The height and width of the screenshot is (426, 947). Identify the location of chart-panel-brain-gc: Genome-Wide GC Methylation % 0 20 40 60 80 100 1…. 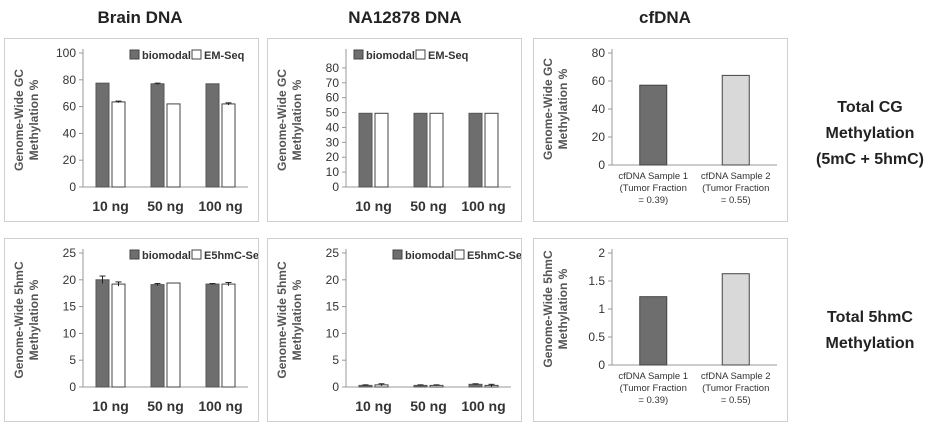
(131, 130).